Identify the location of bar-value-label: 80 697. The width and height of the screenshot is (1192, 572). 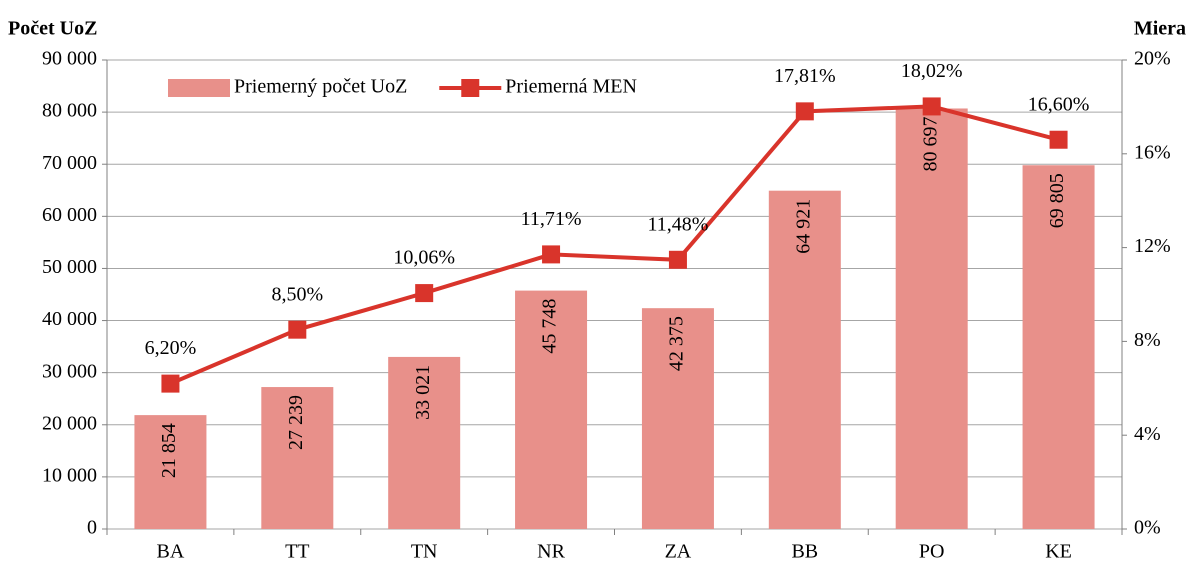
(930, 143).